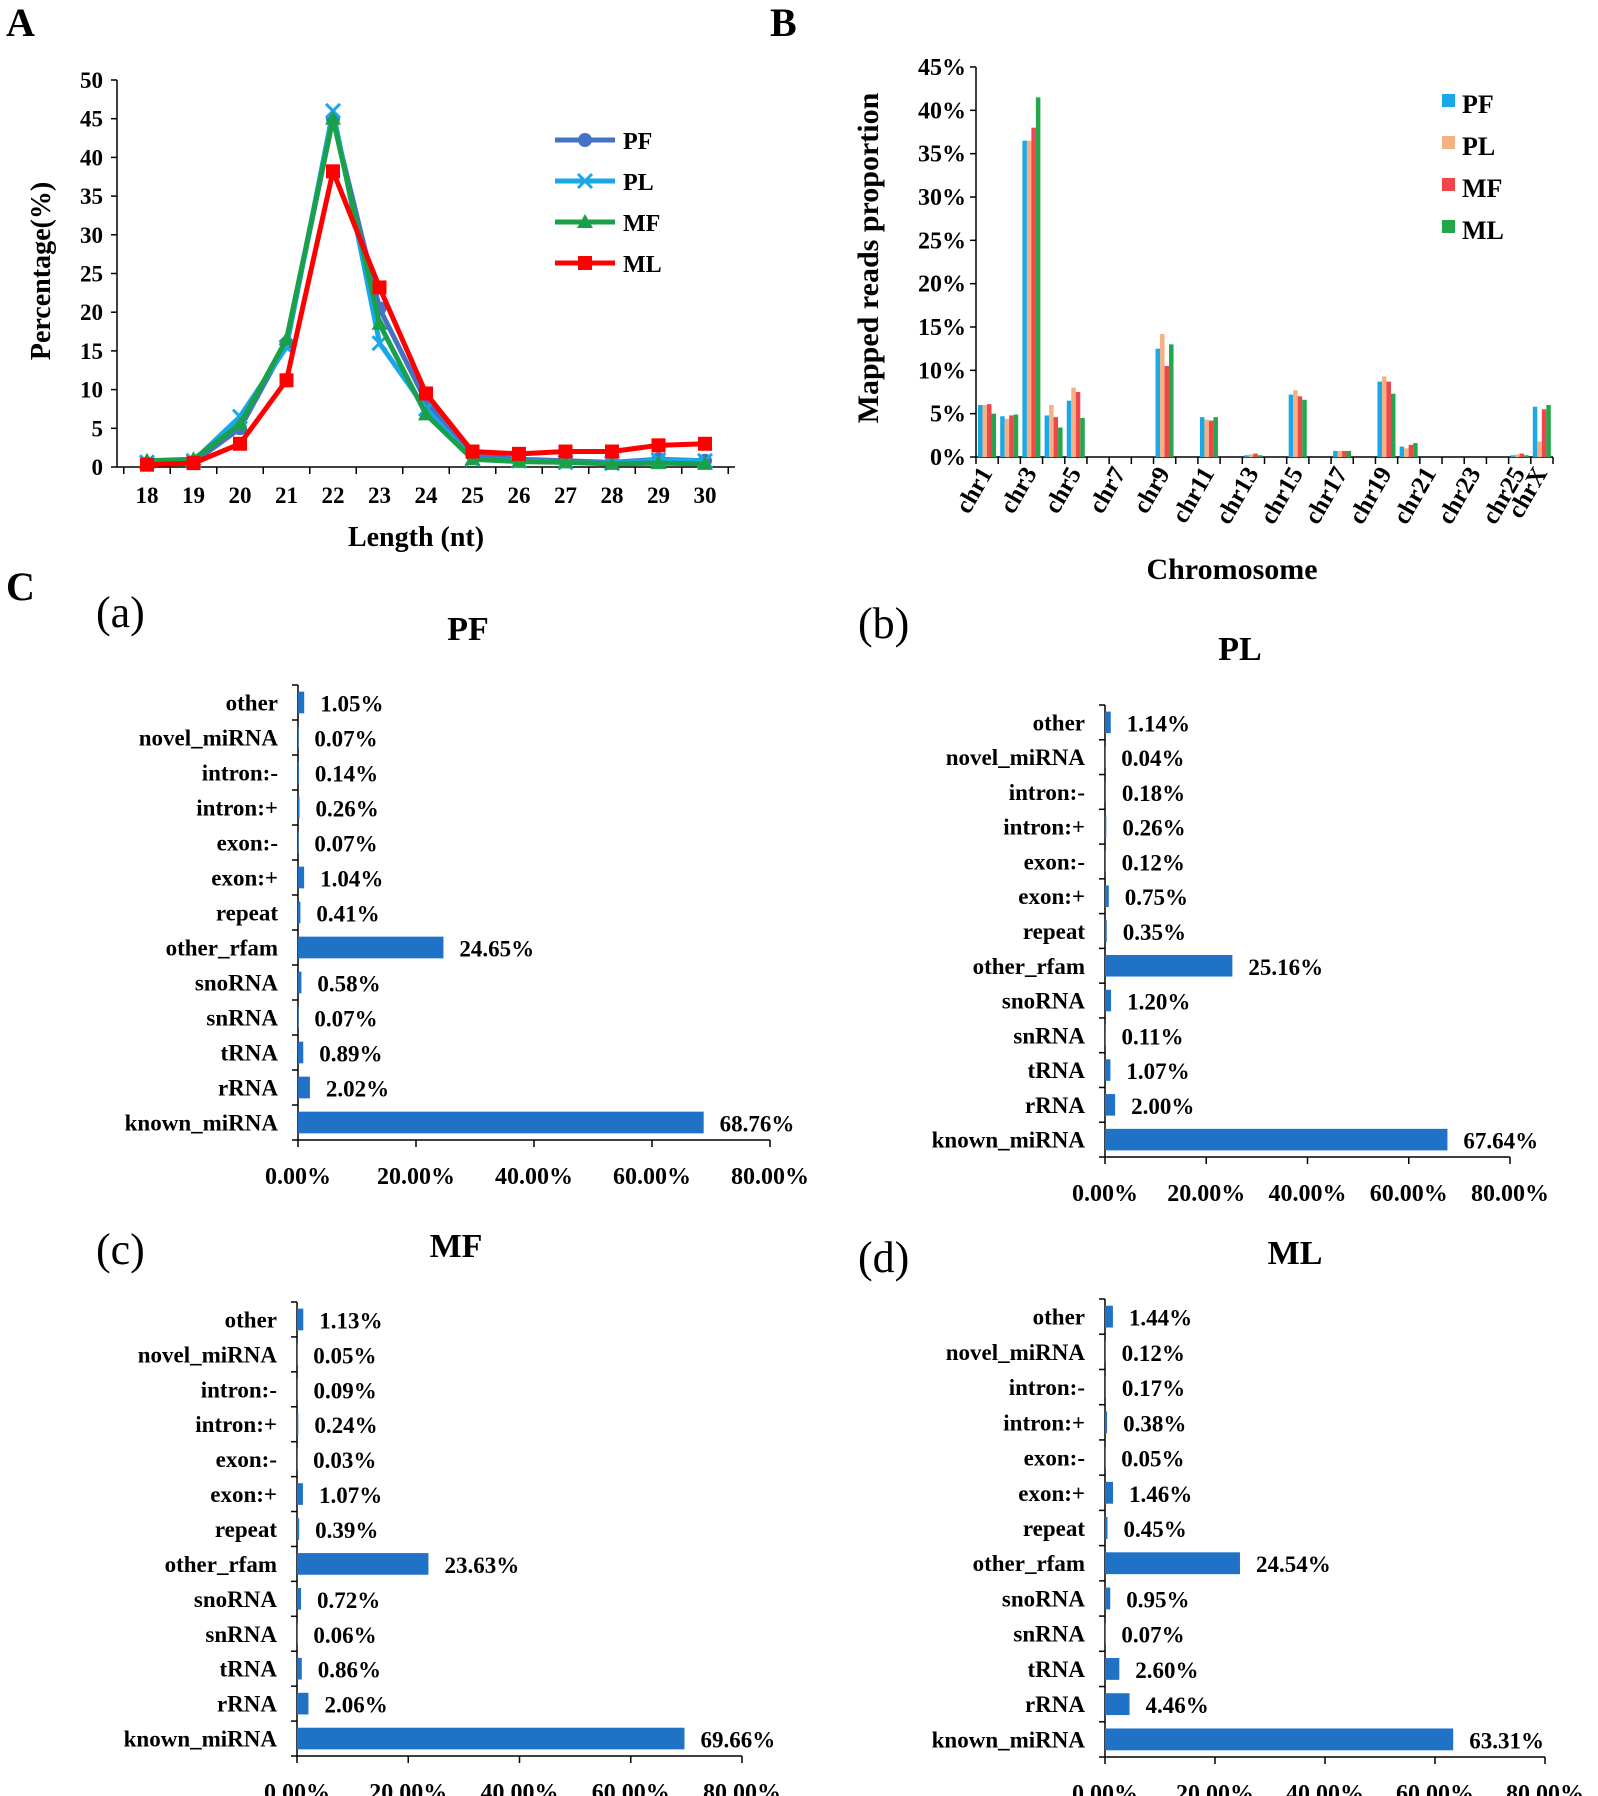  I want to click on y-tick-label: 25, so click(91, 274).